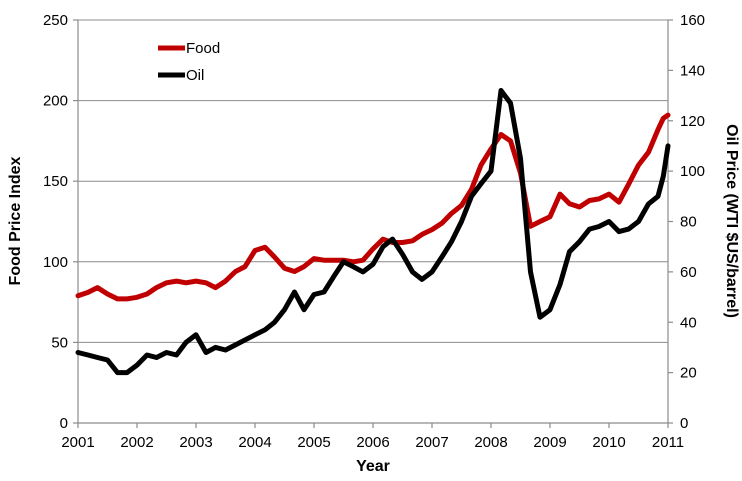  I want to click on x-tick-label: 2011, so click(668, 442).